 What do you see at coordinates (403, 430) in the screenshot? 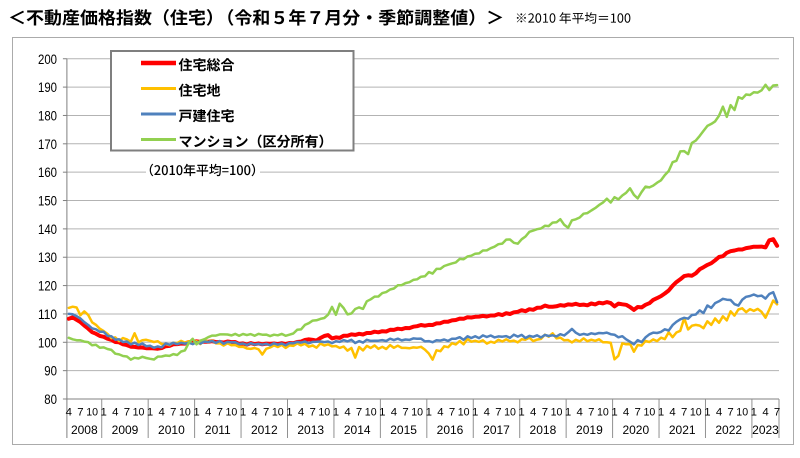
I see `svg-text: 2015` at bounding box center [403, 430].